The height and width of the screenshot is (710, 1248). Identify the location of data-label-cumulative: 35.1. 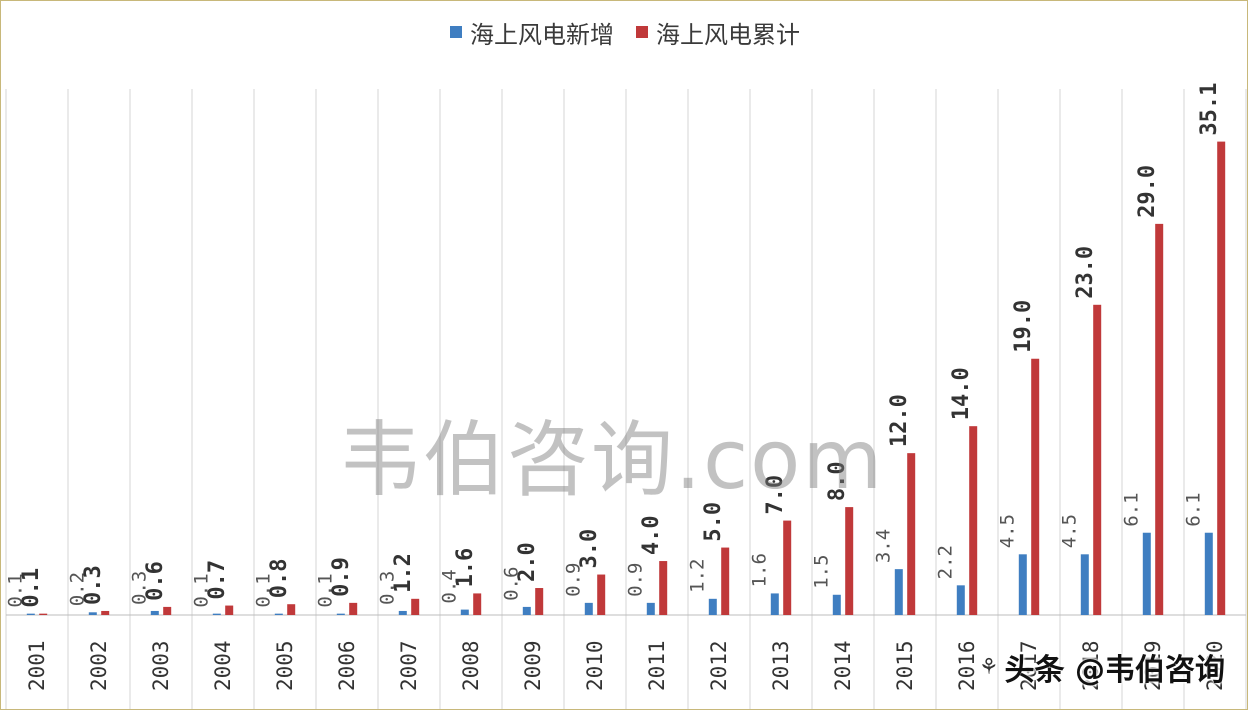
(1209, 109).